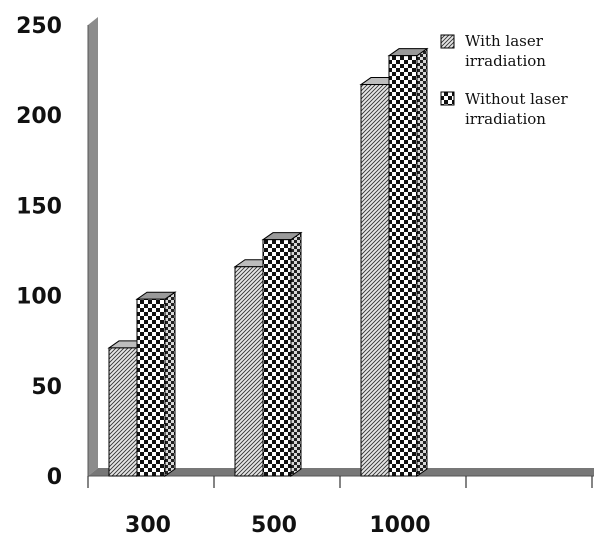  I want to click on bar-500-with-laser-front, so click(249, 371).